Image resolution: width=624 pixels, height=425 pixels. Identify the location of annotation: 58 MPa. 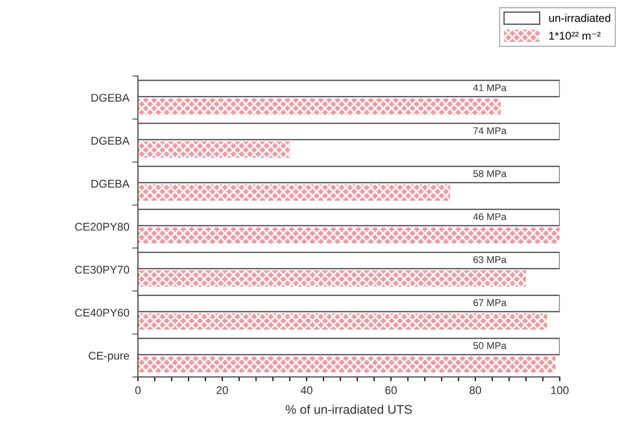
(489, 174).